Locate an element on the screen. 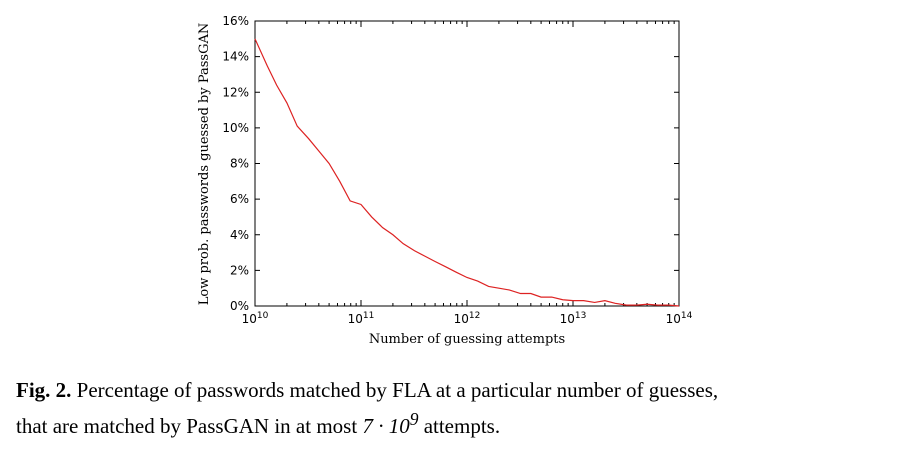 The height and width of the screenshot is (463, 918). x-tick-label: 1010 is located at coordinates (255, 318).